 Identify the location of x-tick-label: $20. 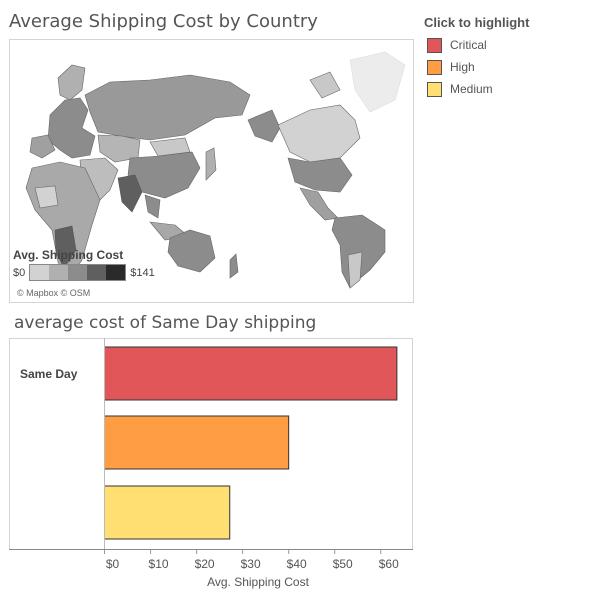
(205, 564).